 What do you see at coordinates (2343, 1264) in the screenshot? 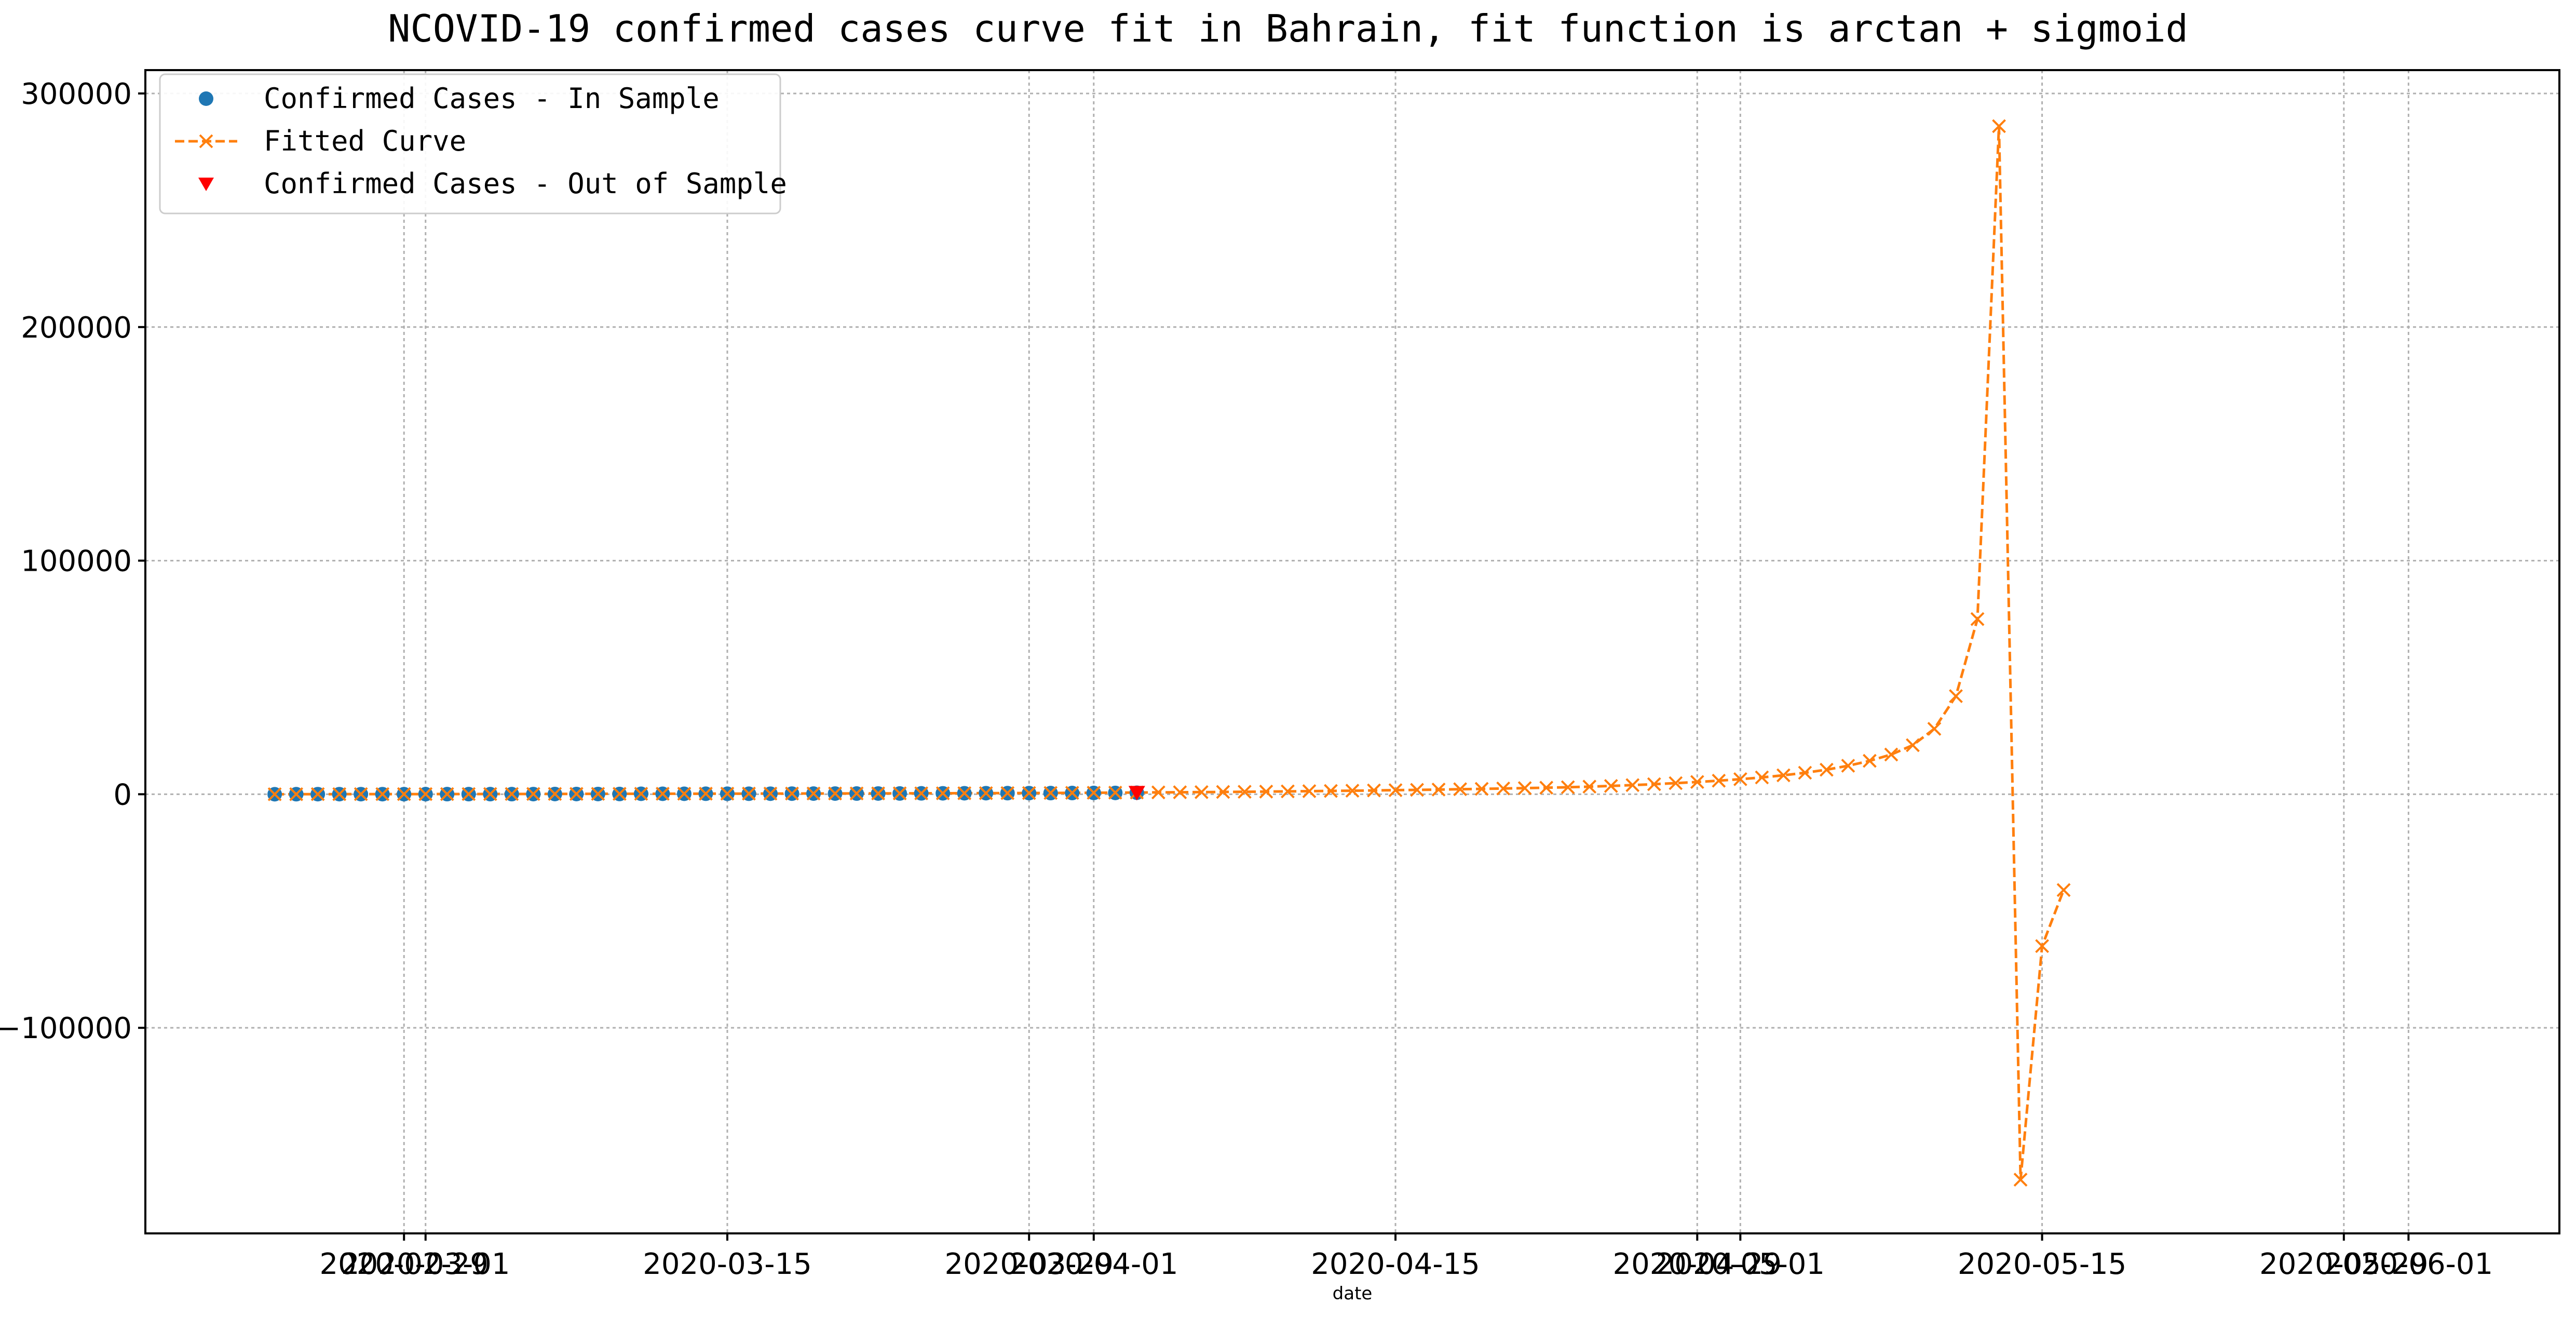
I see `x-tick-label: 2020-05-29` at bounding box center [2343, 1264].